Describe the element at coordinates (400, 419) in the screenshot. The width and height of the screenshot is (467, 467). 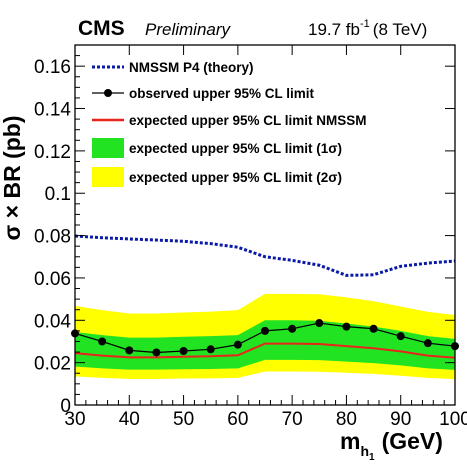
I see `x-tick-label: 90` at that location.